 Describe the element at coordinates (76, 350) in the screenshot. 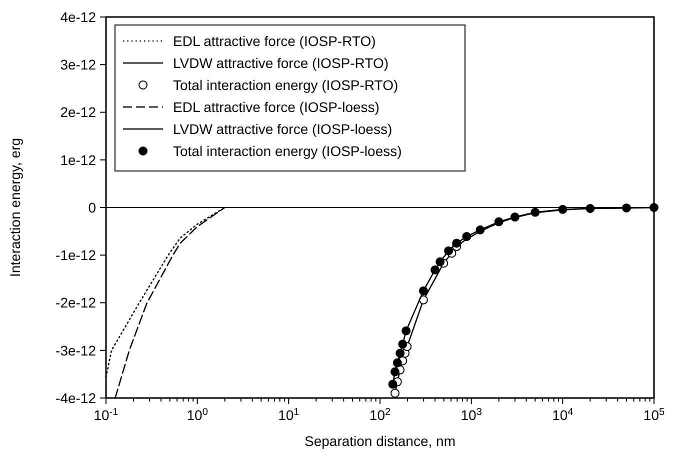

I see `y-tick-label: -3e-12` at that location.